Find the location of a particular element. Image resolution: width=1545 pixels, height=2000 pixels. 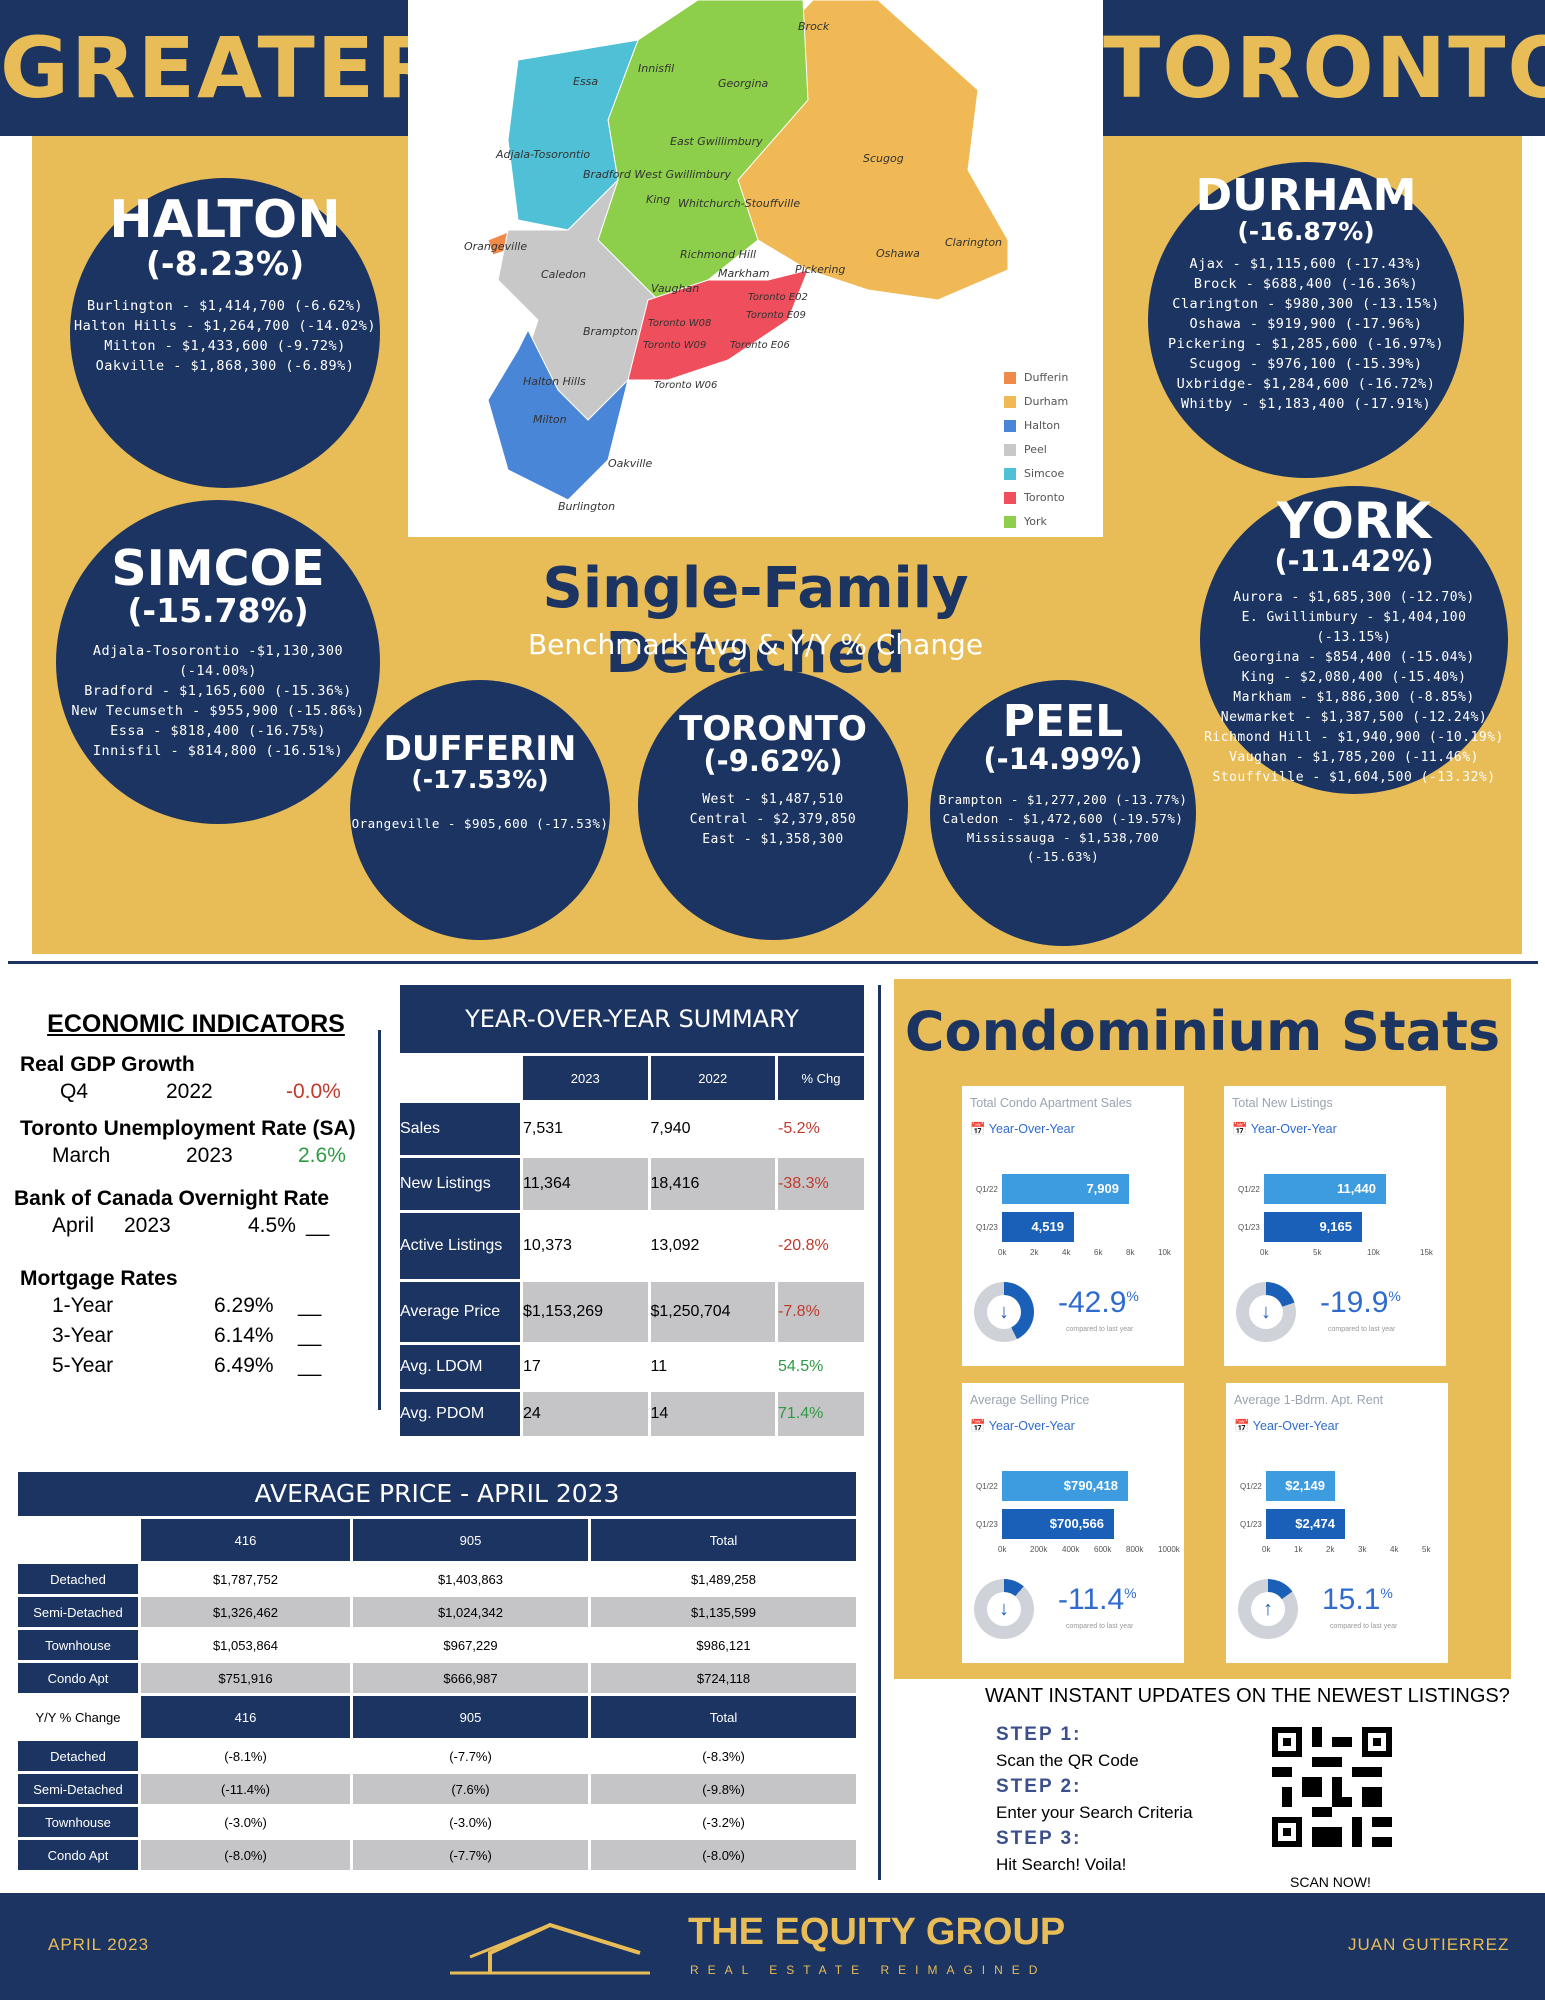

yy-cell: (-11.4%) is located at coordinates (245, 1789).